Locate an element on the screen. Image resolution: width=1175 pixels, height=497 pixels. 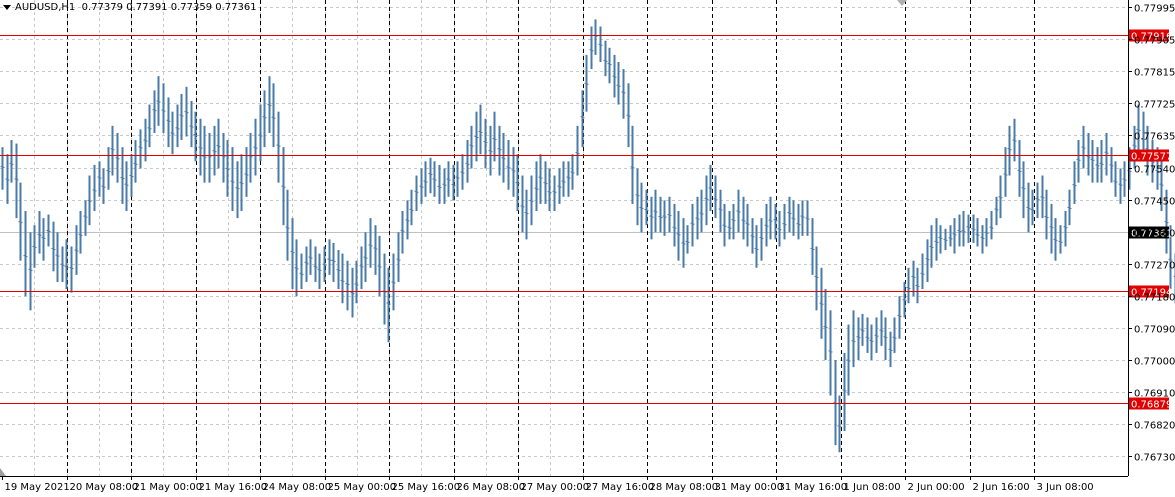
level-label: 0.77916 is located at coordinates (1151, 37).